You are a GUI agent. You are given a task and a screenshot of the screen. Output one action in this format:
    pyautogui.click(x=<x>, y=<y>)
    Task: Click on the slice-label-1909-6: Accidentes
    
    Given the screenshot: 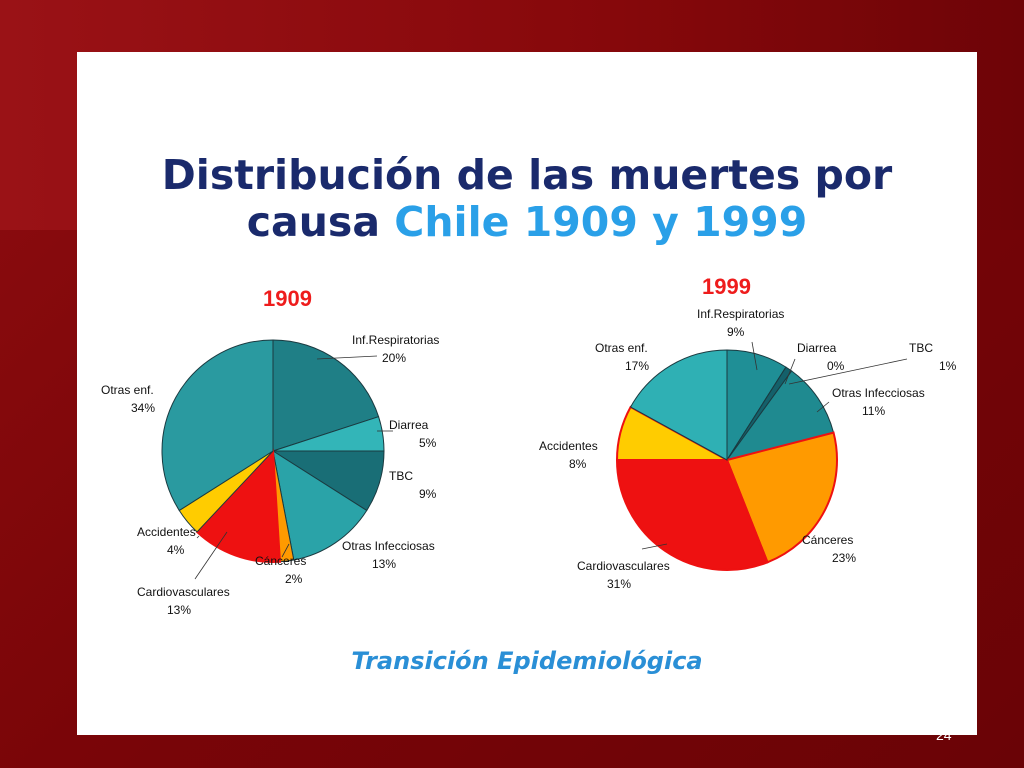 What is the action you would take?
    pyautogui.click(x=166, y=532)
    